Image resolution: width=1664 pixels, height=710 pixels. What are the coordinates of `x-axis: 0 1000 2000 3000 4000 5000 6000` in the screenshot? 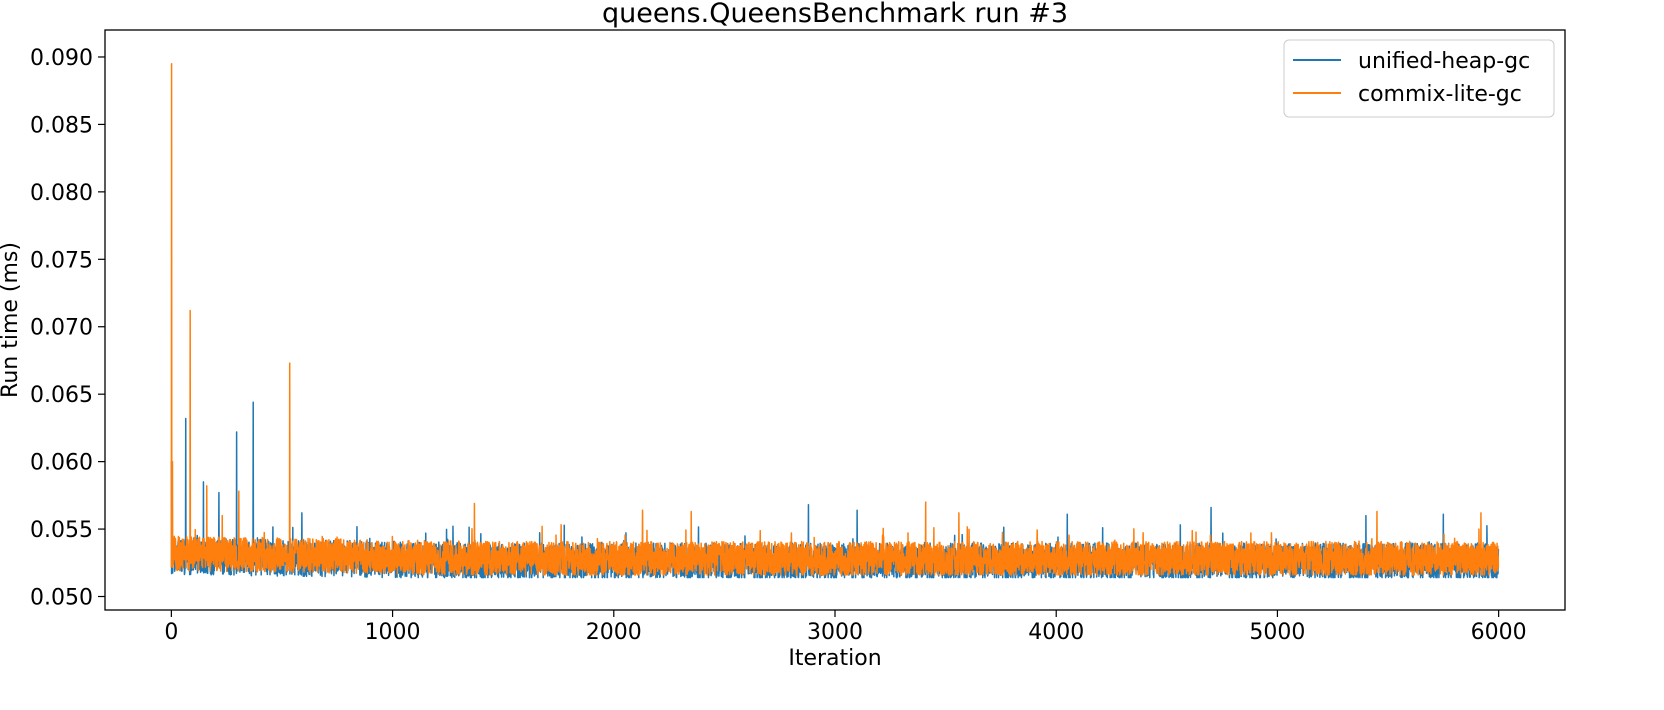 It's located at (845, 627).